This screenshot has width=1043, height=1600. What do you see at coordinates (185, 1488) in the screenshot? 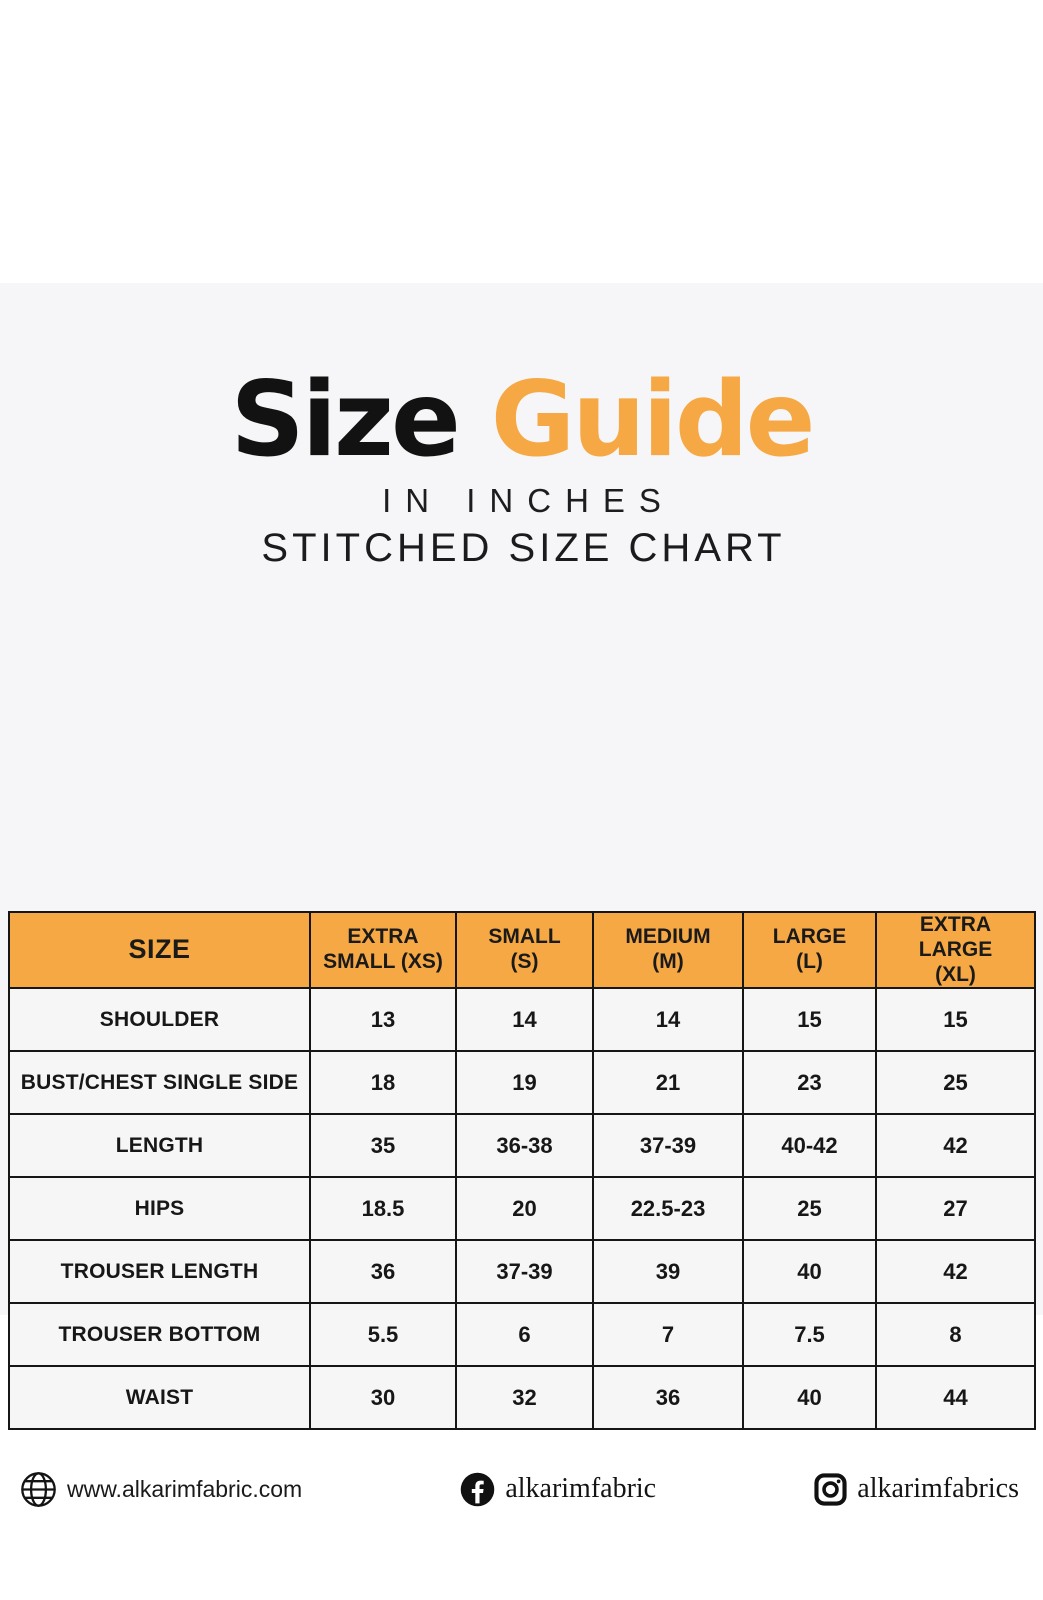
I see `website-text: www.alkarimfabric.com` at bounding box center [185, 1488].